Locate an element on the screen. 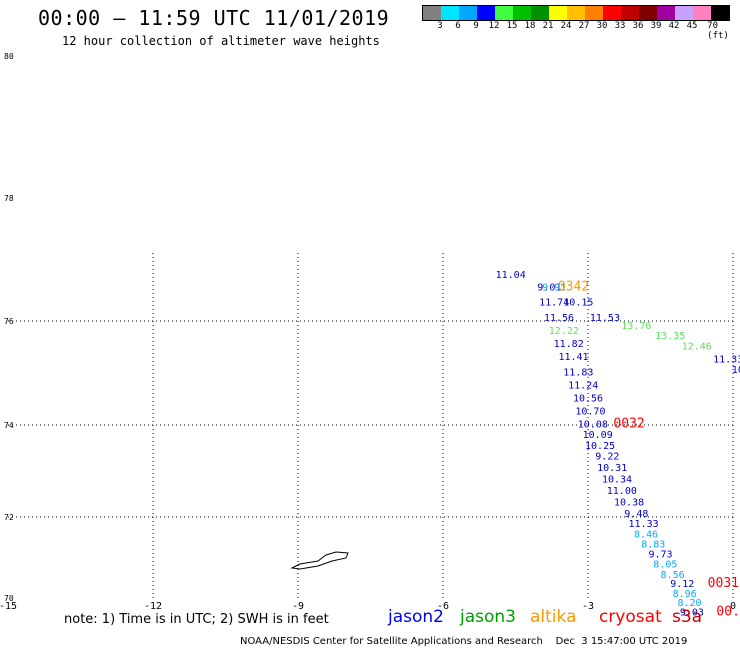 Image resolution: width=740 pixels, height=650 pixels. data-point-label: 12.46 is located at coordinates (697, 347).